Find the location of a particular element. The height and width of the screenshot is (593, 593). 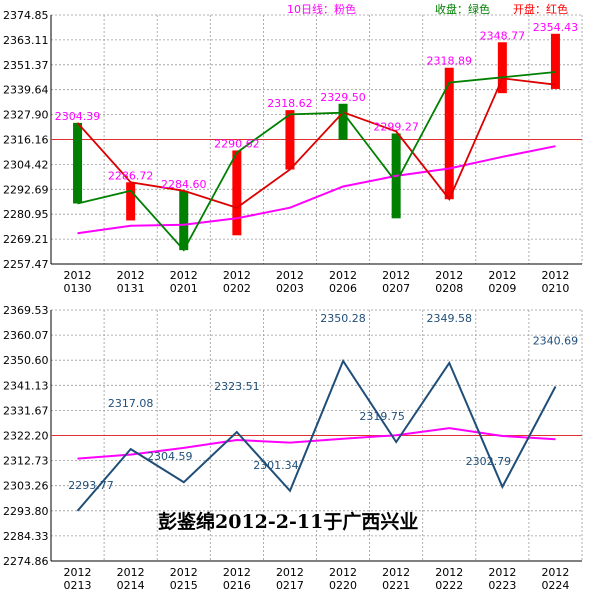

top-y-tick: 2351.37 is located at coordinates (26, 65).